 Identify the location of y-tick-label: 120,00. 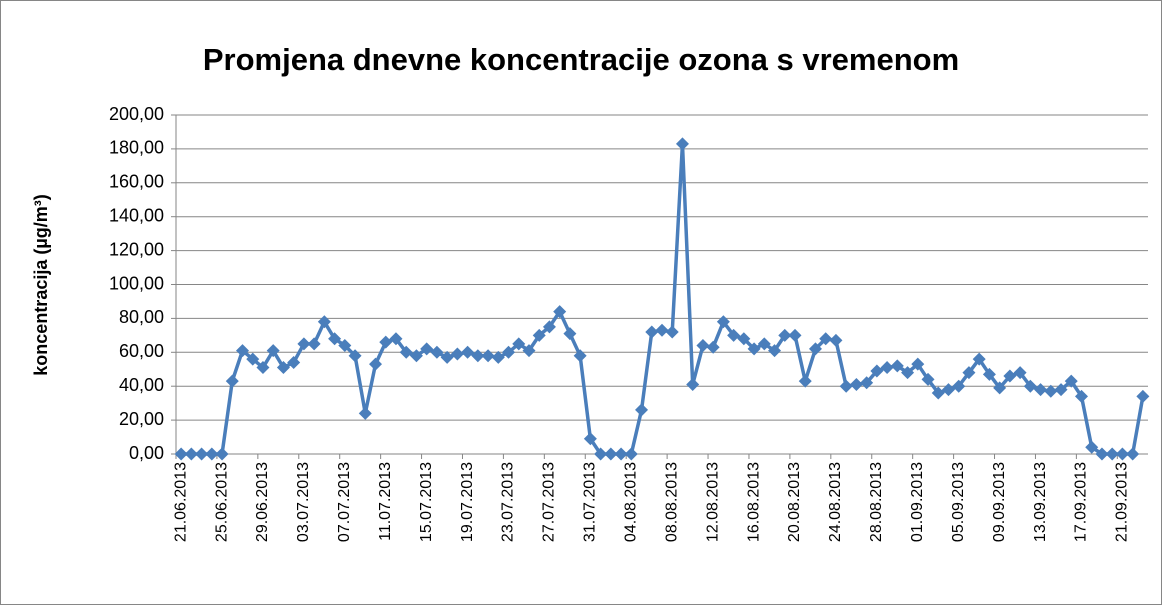
(136, 249).